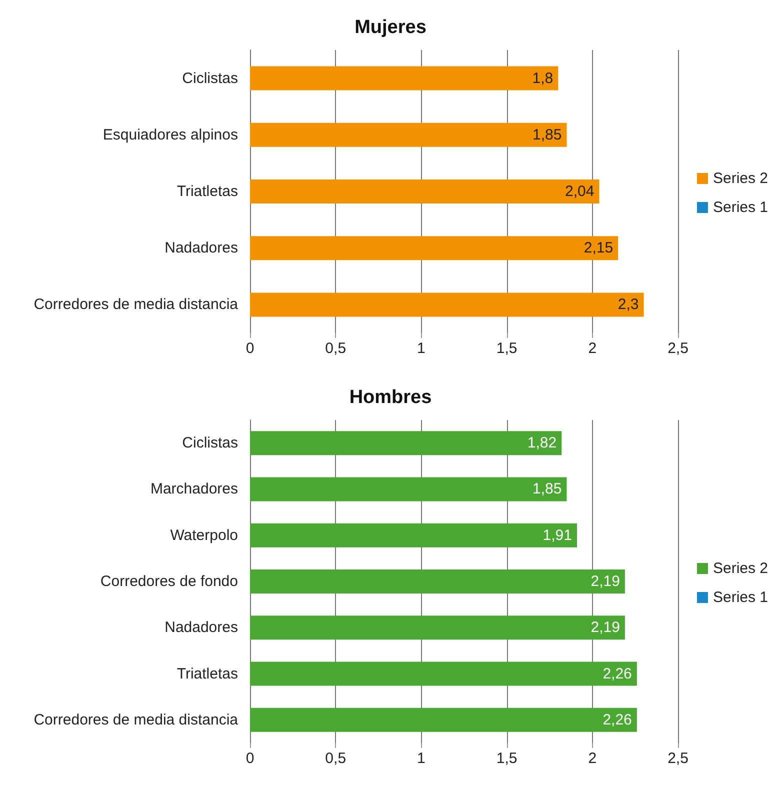 The height and width of the screenshot is (798, 781). What do you see at coordinates (628, 305) in the screenshot?
I see `data-label: 2,3` at bounding box center [628, 305].